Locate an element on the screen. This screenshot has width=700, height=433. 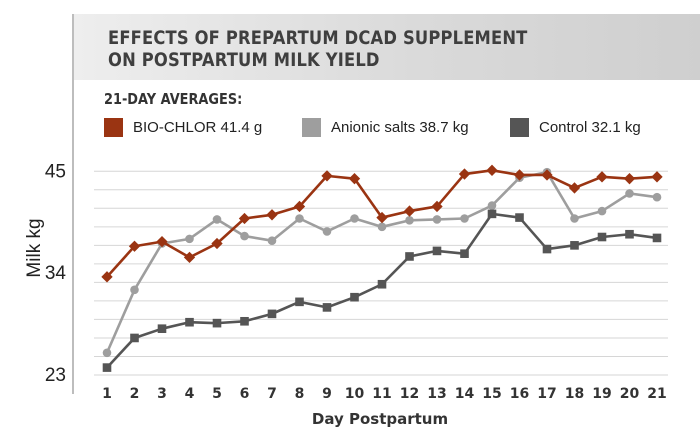
legend-item-anionic-salts: Anionic salts 38.7 kg is located at coordinates (385, 127).